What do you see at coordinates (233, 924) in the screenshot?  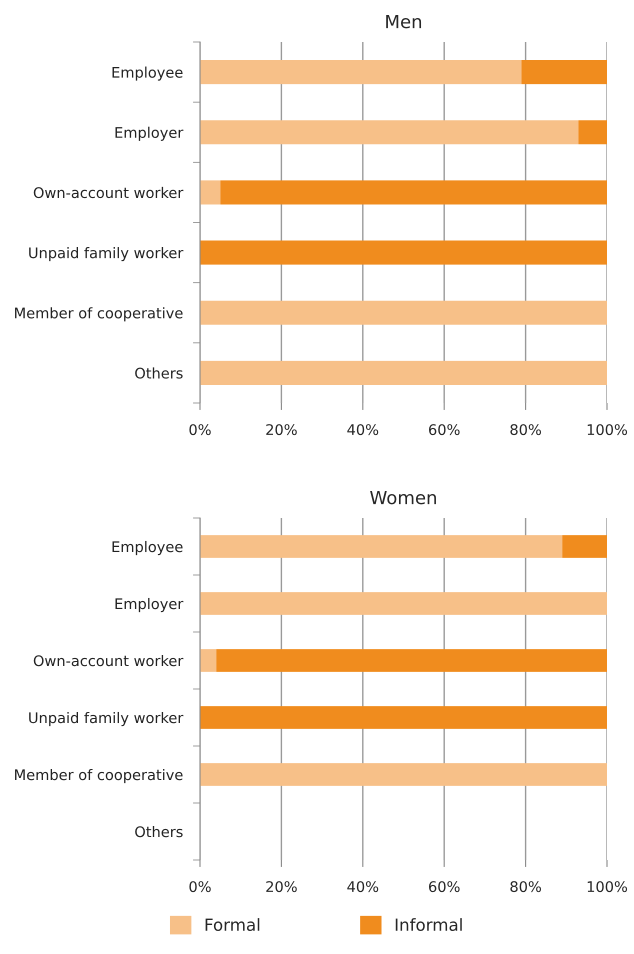 I see `legend-label: Formal` at bounding box center [233, 924].